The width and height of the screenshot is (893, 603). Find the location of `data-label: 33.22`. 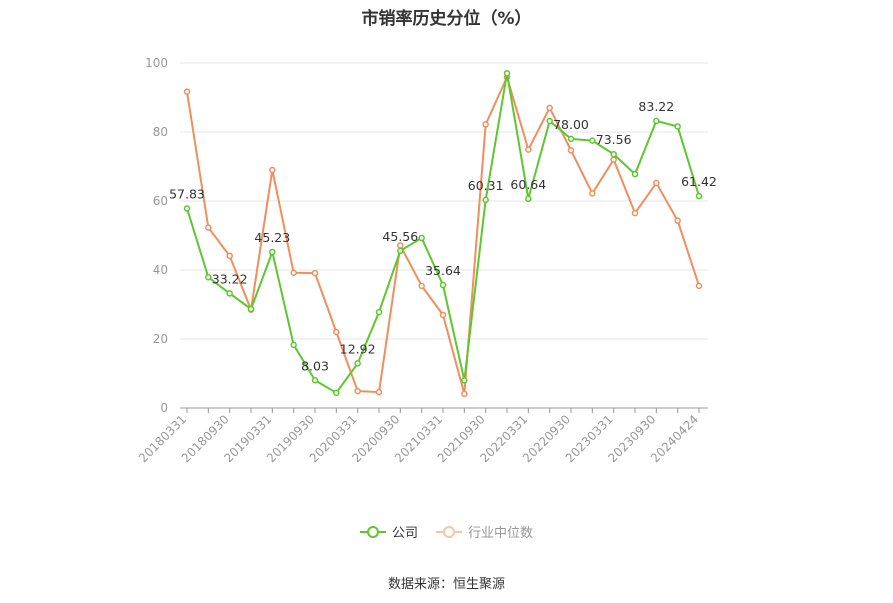

data-label: 33.22 is located at coordinates (230, 278).